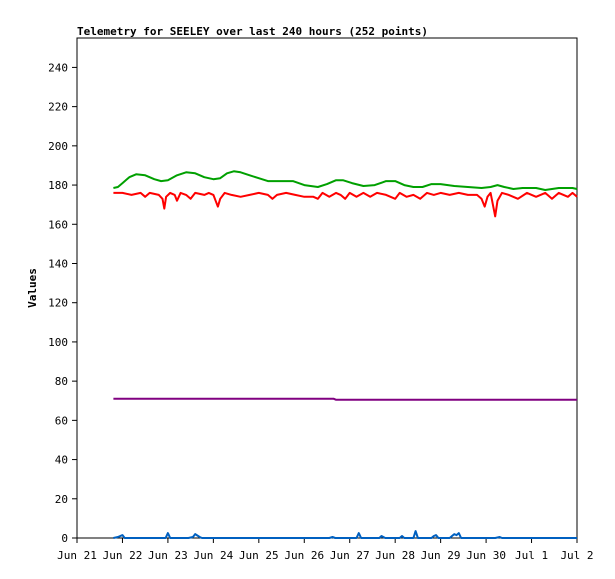 This screenshot has height=579, width=615. I want to click on y-tick-label: 40, so click(61, 460).